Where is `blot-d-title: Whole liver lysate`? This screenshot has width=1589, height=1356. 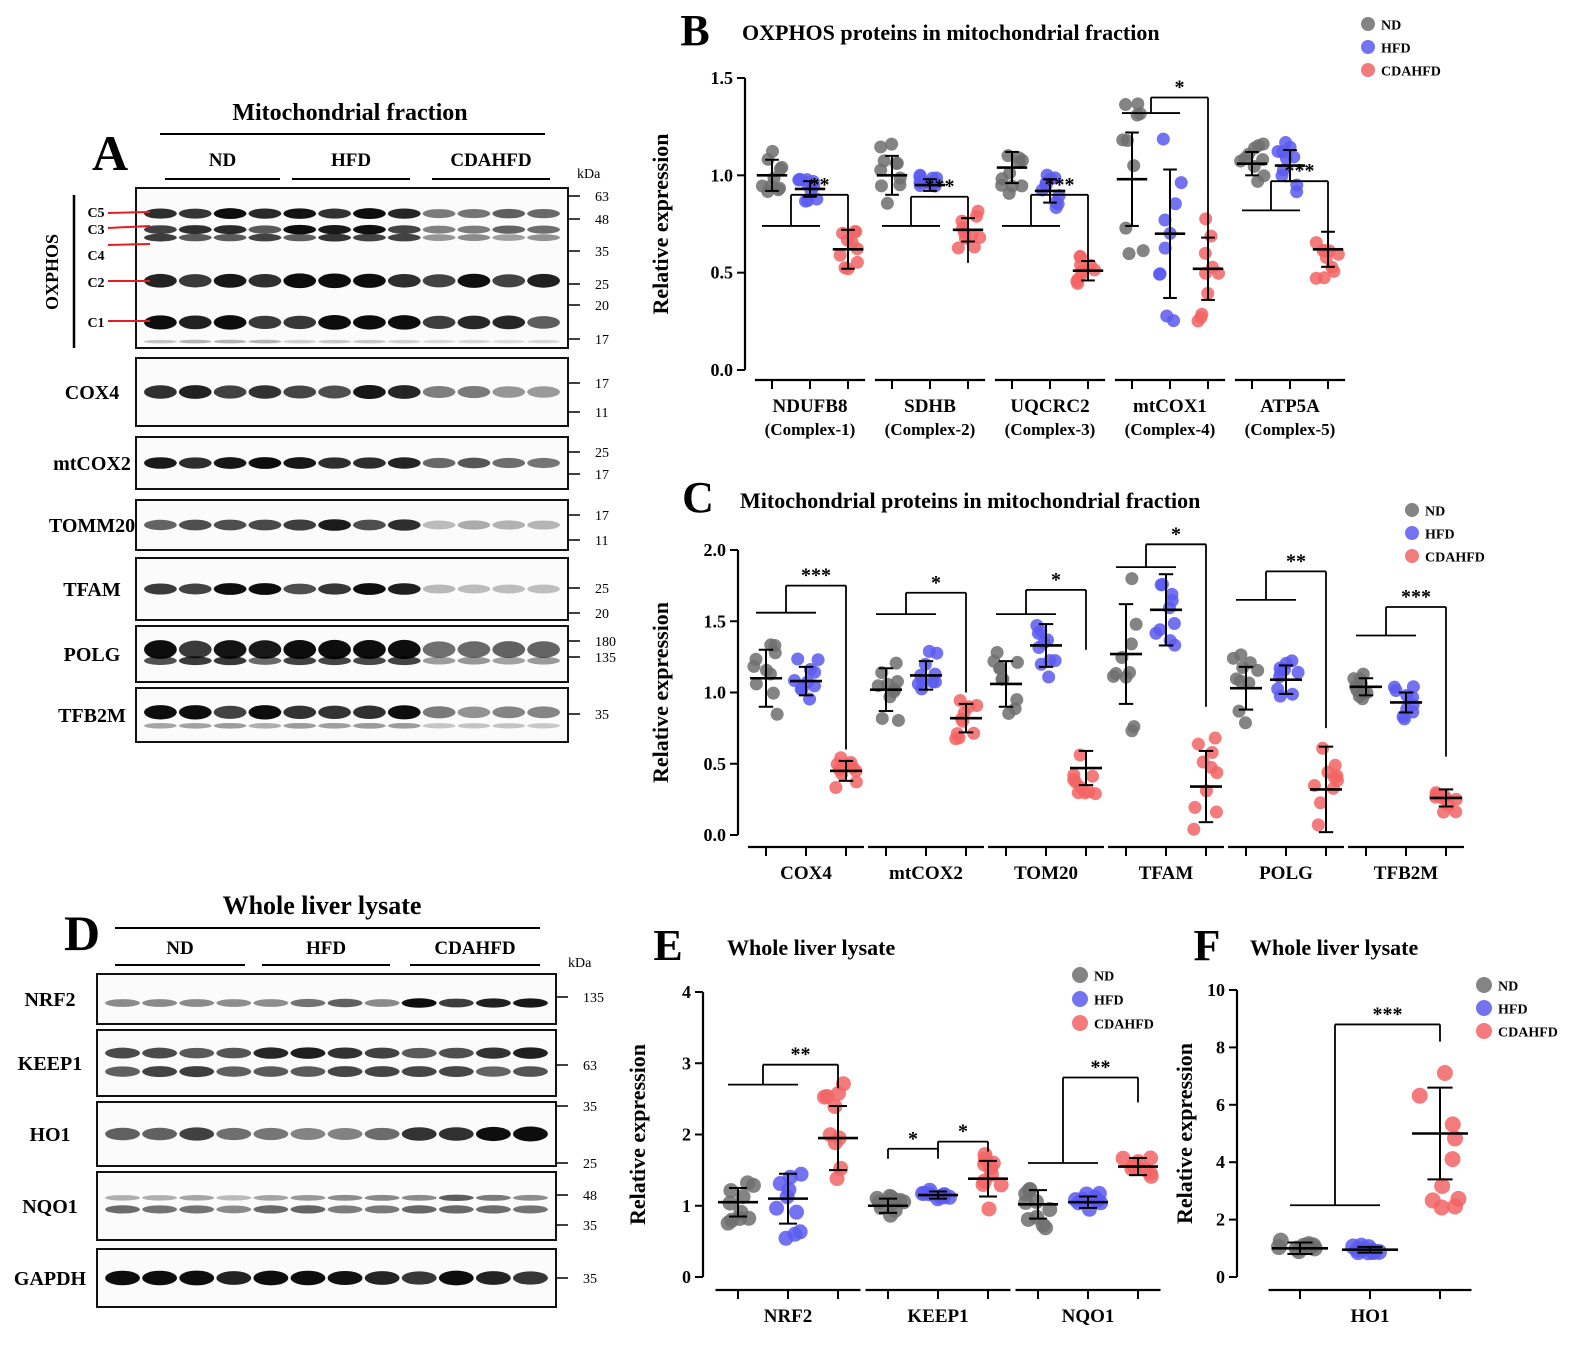
blot-d-title: Whole liver lysate is located at coordinates (322, 905).